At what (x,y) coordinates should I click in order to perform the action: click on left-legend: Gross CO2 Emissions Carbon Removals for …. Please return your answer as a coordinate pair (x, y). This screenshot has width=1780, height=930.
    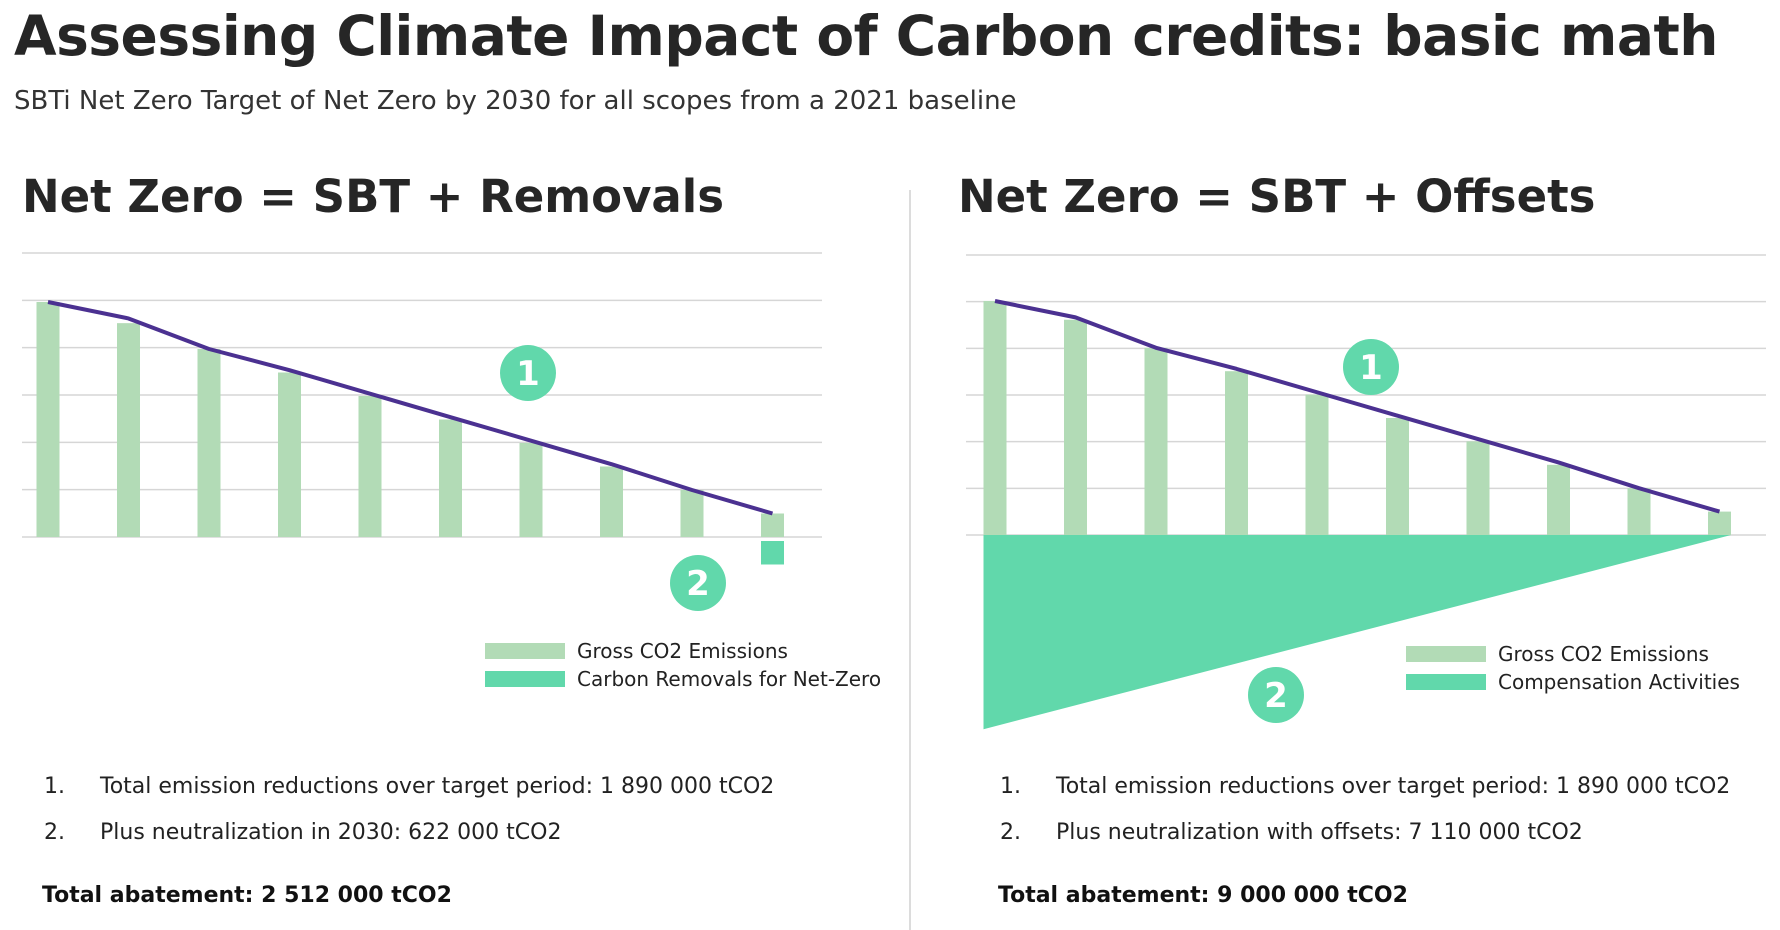
    Looking at the image, I should click on (683, 665).